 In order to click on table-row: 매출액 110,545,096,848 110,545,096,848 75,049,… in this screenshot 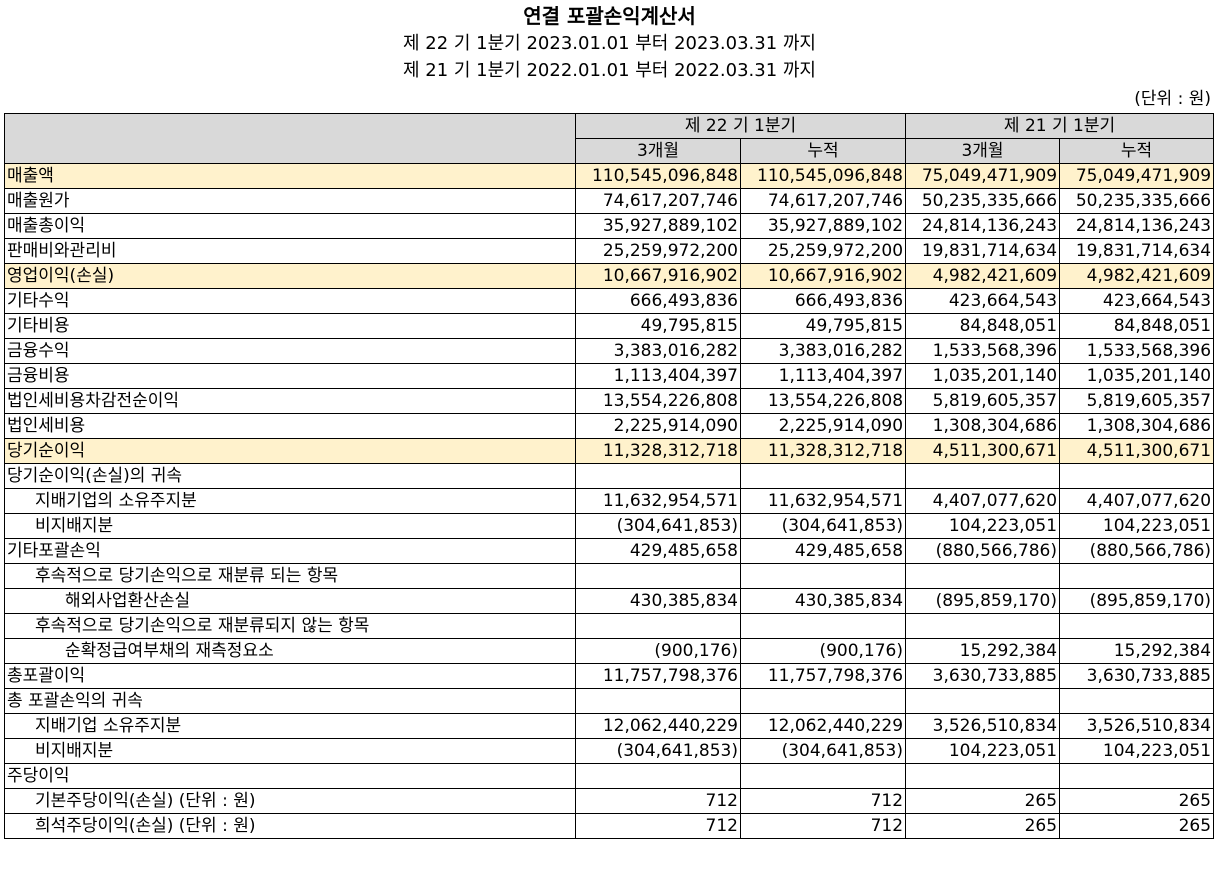, I will do `click(609, 176)`.